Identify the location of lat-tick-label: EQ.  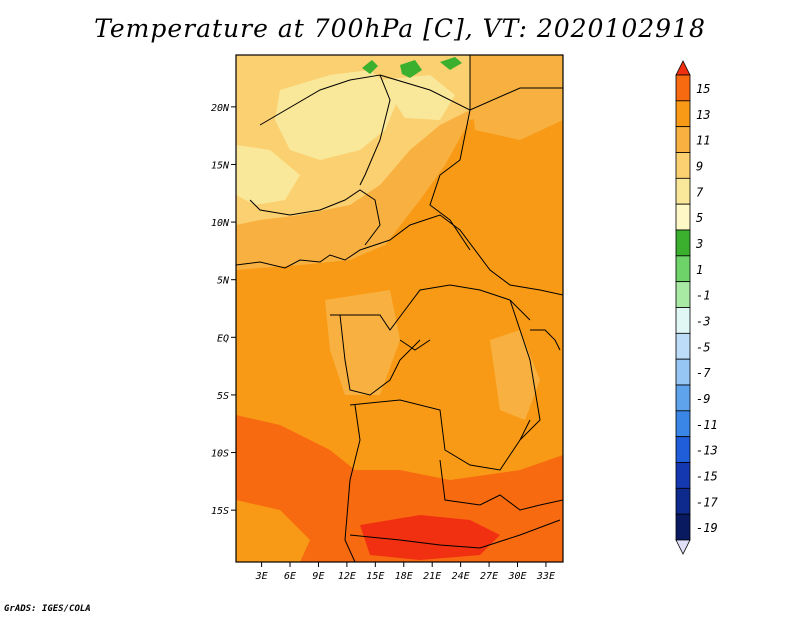
(223, 338).